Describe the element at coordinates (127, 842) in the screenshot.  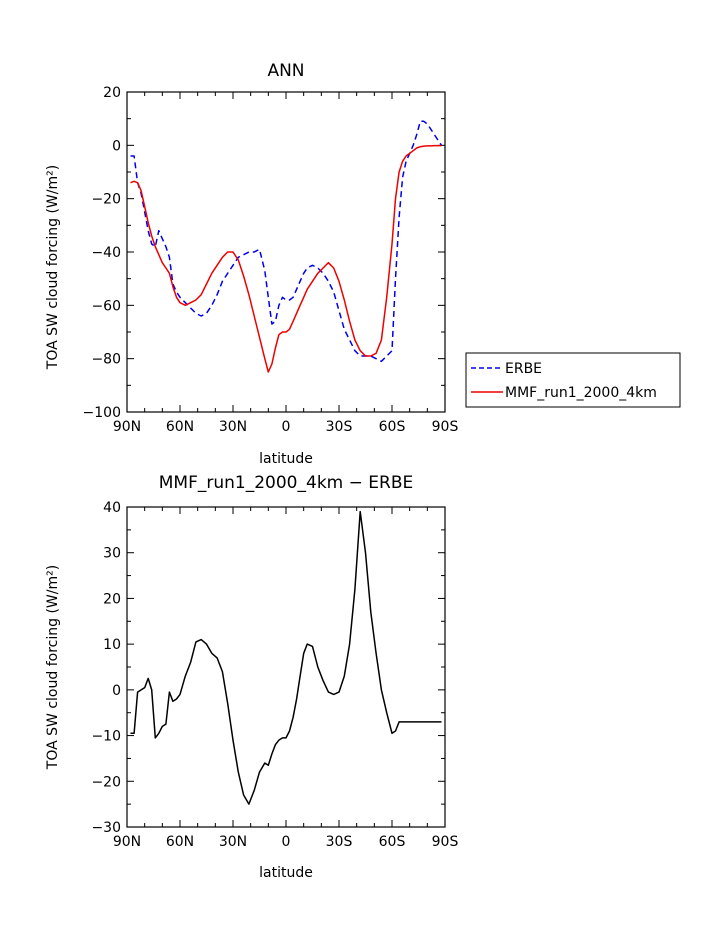
I see `x-tick-label-bottom-0: 90N` at that location.